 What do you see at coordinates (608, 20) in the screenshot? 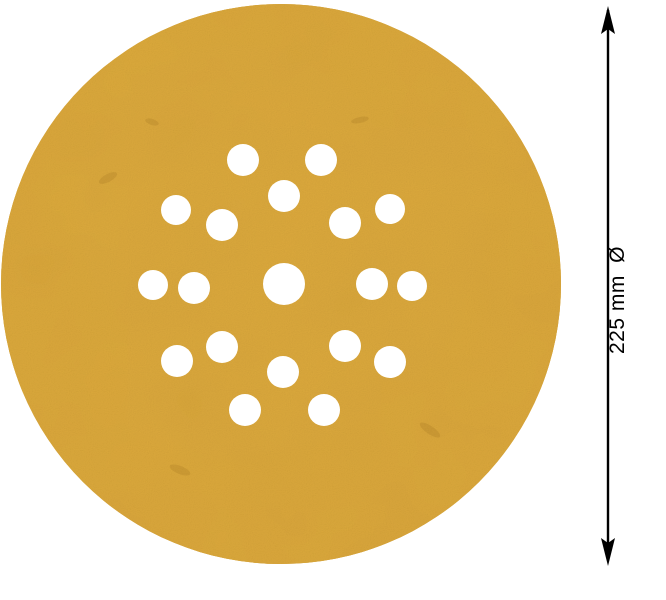
I see `dimension-arrow-head-top` at bounding box center [608, 20].